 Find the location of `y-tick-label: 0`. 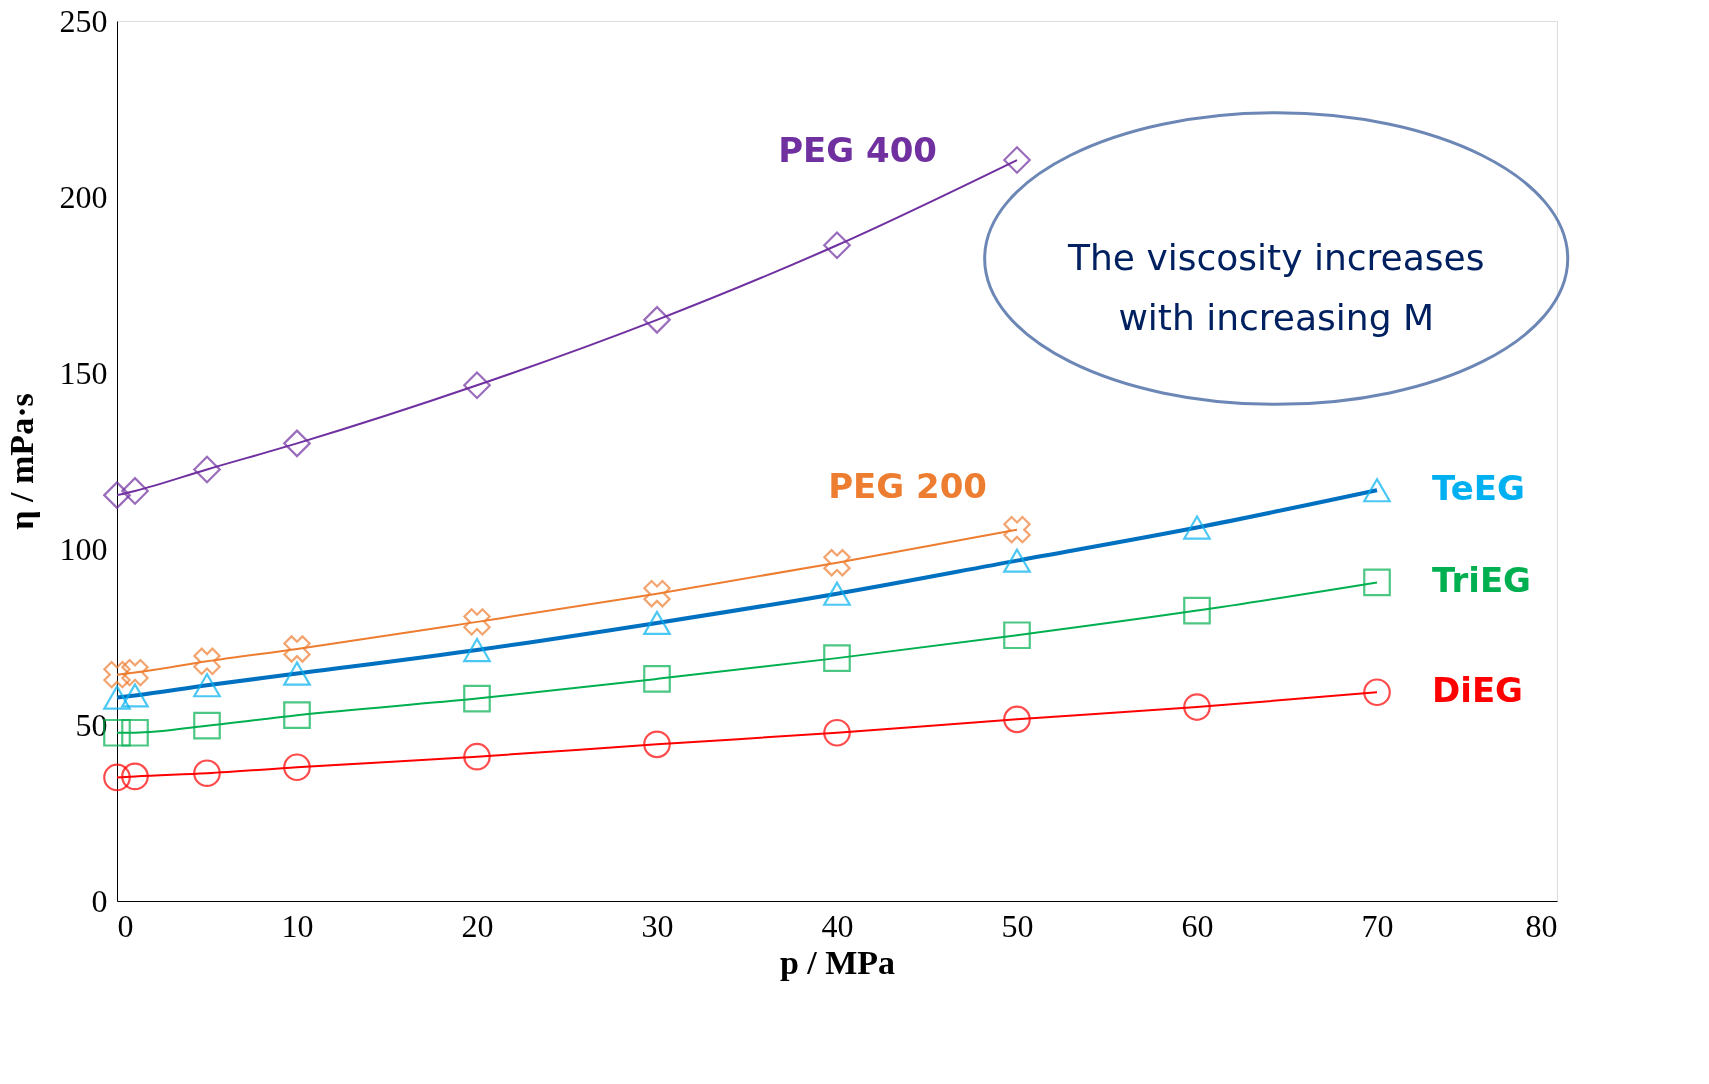

y-tick-label: 0 is located at coordinates (99, 900).